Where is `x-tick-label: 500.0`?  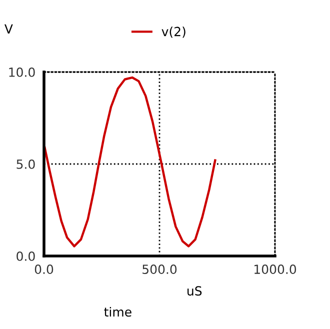
x-tick-label: 500.0 is located at coordinates (159, 269).